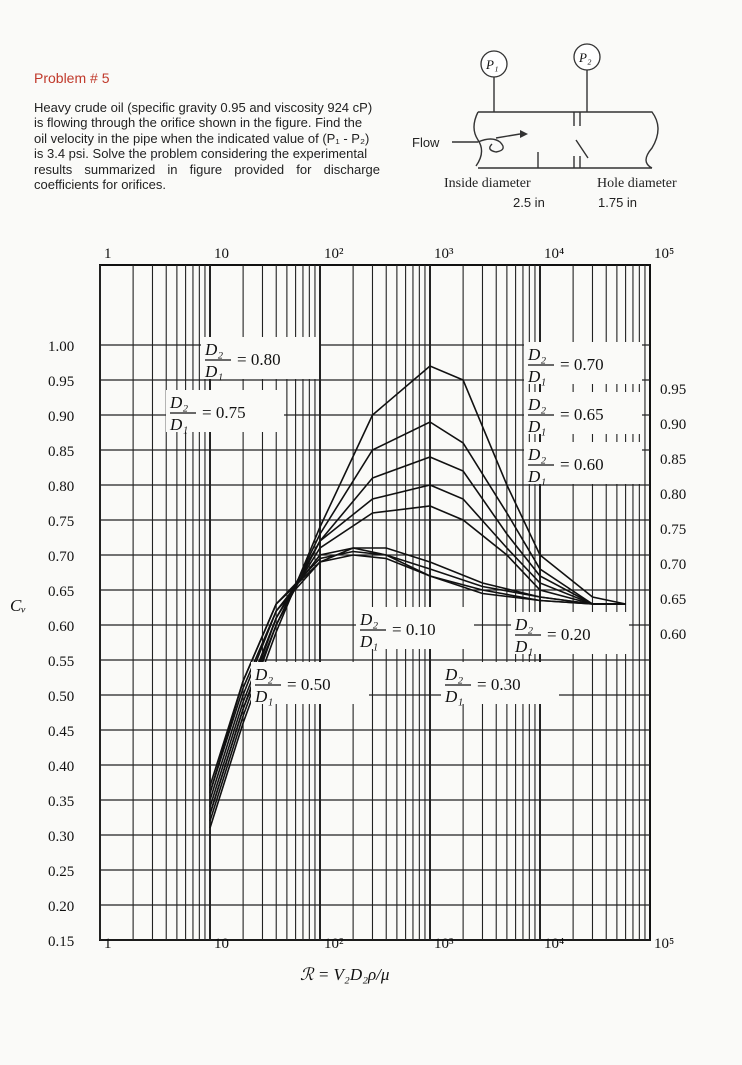 Image resolution: width=742 pixels, height=1065 pixels. What do you see at coordinates (61, 697) in the screenshot?
I see `y-tick-label-left: 0.50` at bounding box center [61, 697].